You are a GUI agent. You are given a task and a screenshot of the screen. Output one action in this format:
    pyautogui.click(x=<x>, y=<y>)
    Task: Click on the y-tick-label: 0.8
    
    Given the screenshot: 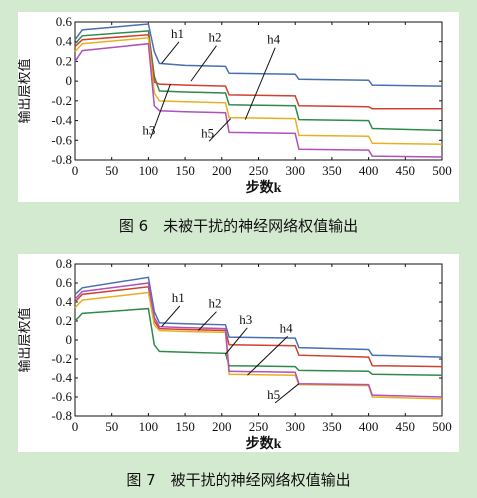 What is the action you would take?
    pyautogui.click(x=64, y=263)
    